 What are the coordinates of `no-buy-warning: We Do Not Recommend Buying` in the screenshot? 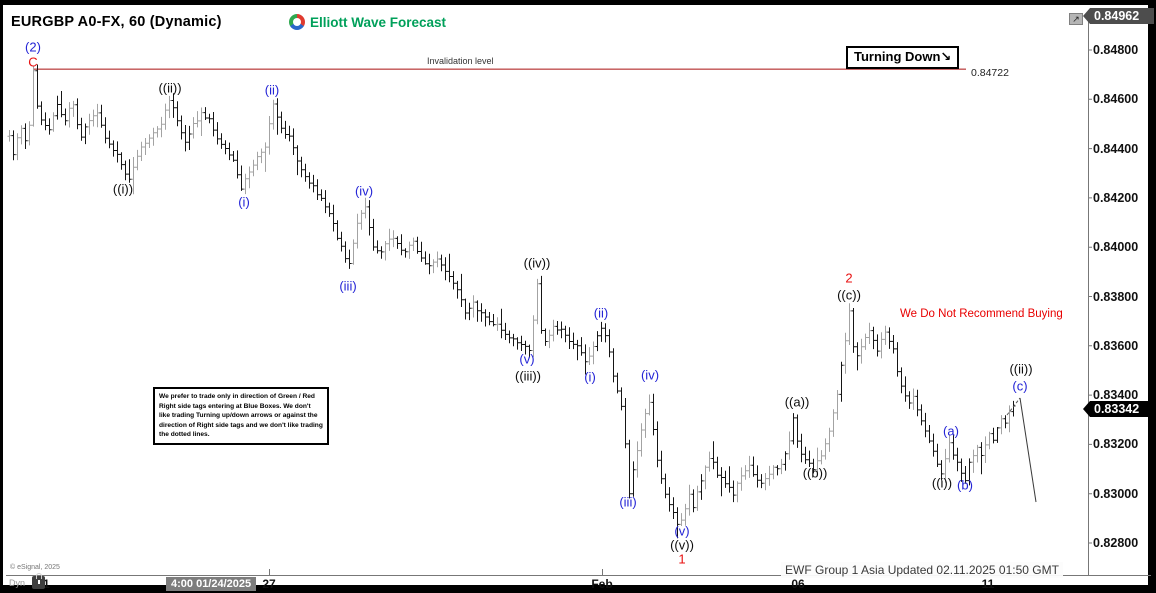 It's located at (981, 314).